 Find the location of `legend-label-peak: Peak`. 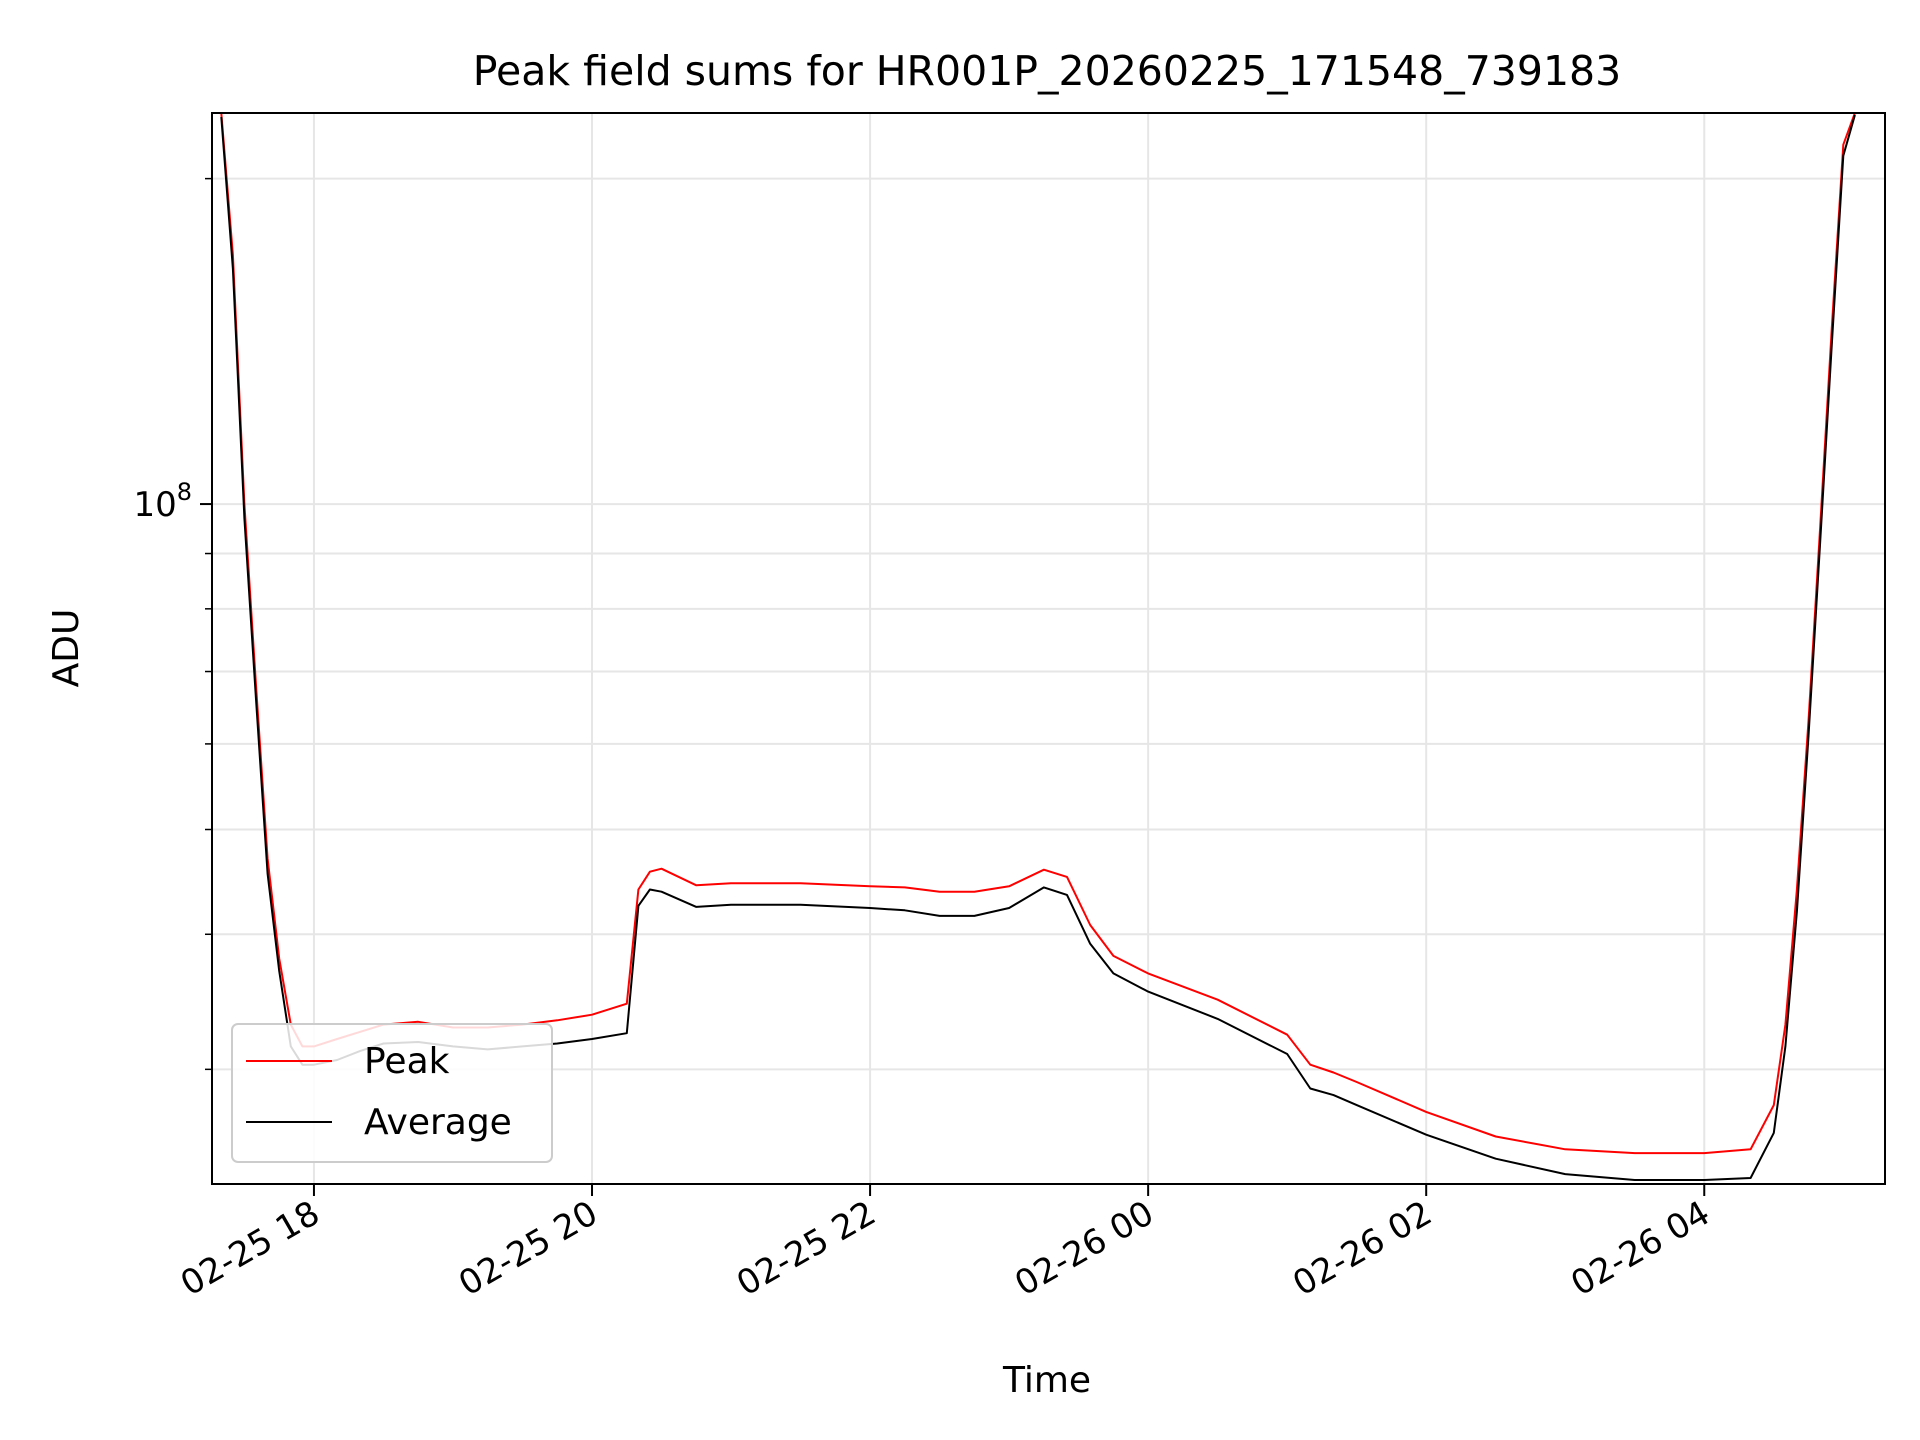

legend-label-peak: Peak is located at coordinates (407, 1061).